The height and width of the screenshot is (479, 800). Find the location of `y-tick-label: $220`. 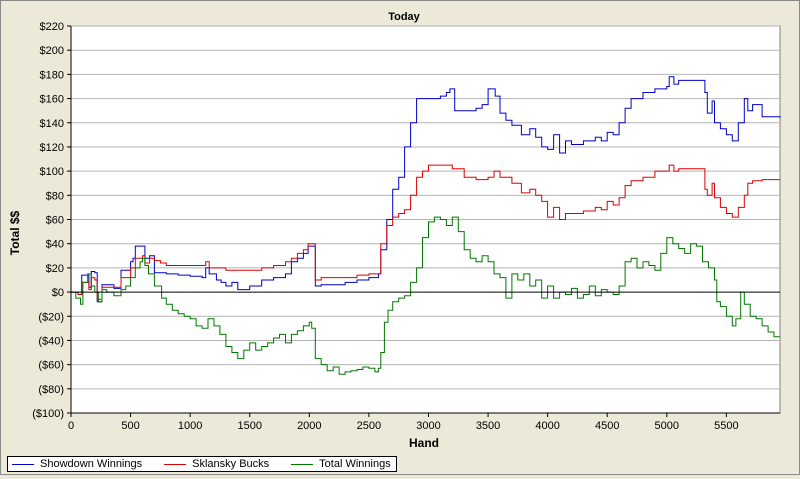

y-tick-label: $220 is located at coordinates (52, 27).